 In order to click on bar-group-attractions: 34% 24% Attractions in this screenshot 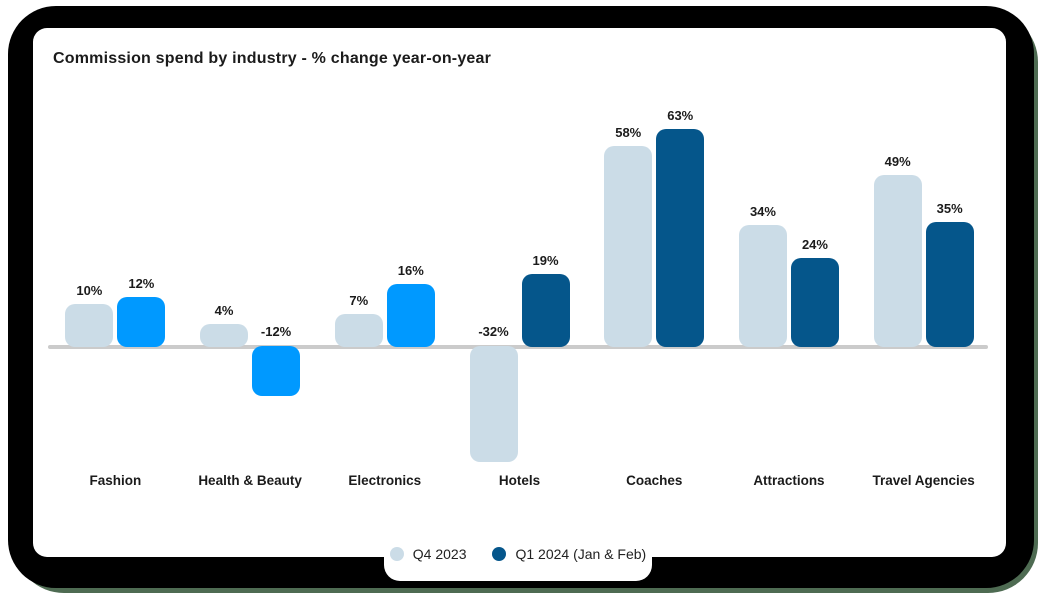, I will do `click(789, 305)`.